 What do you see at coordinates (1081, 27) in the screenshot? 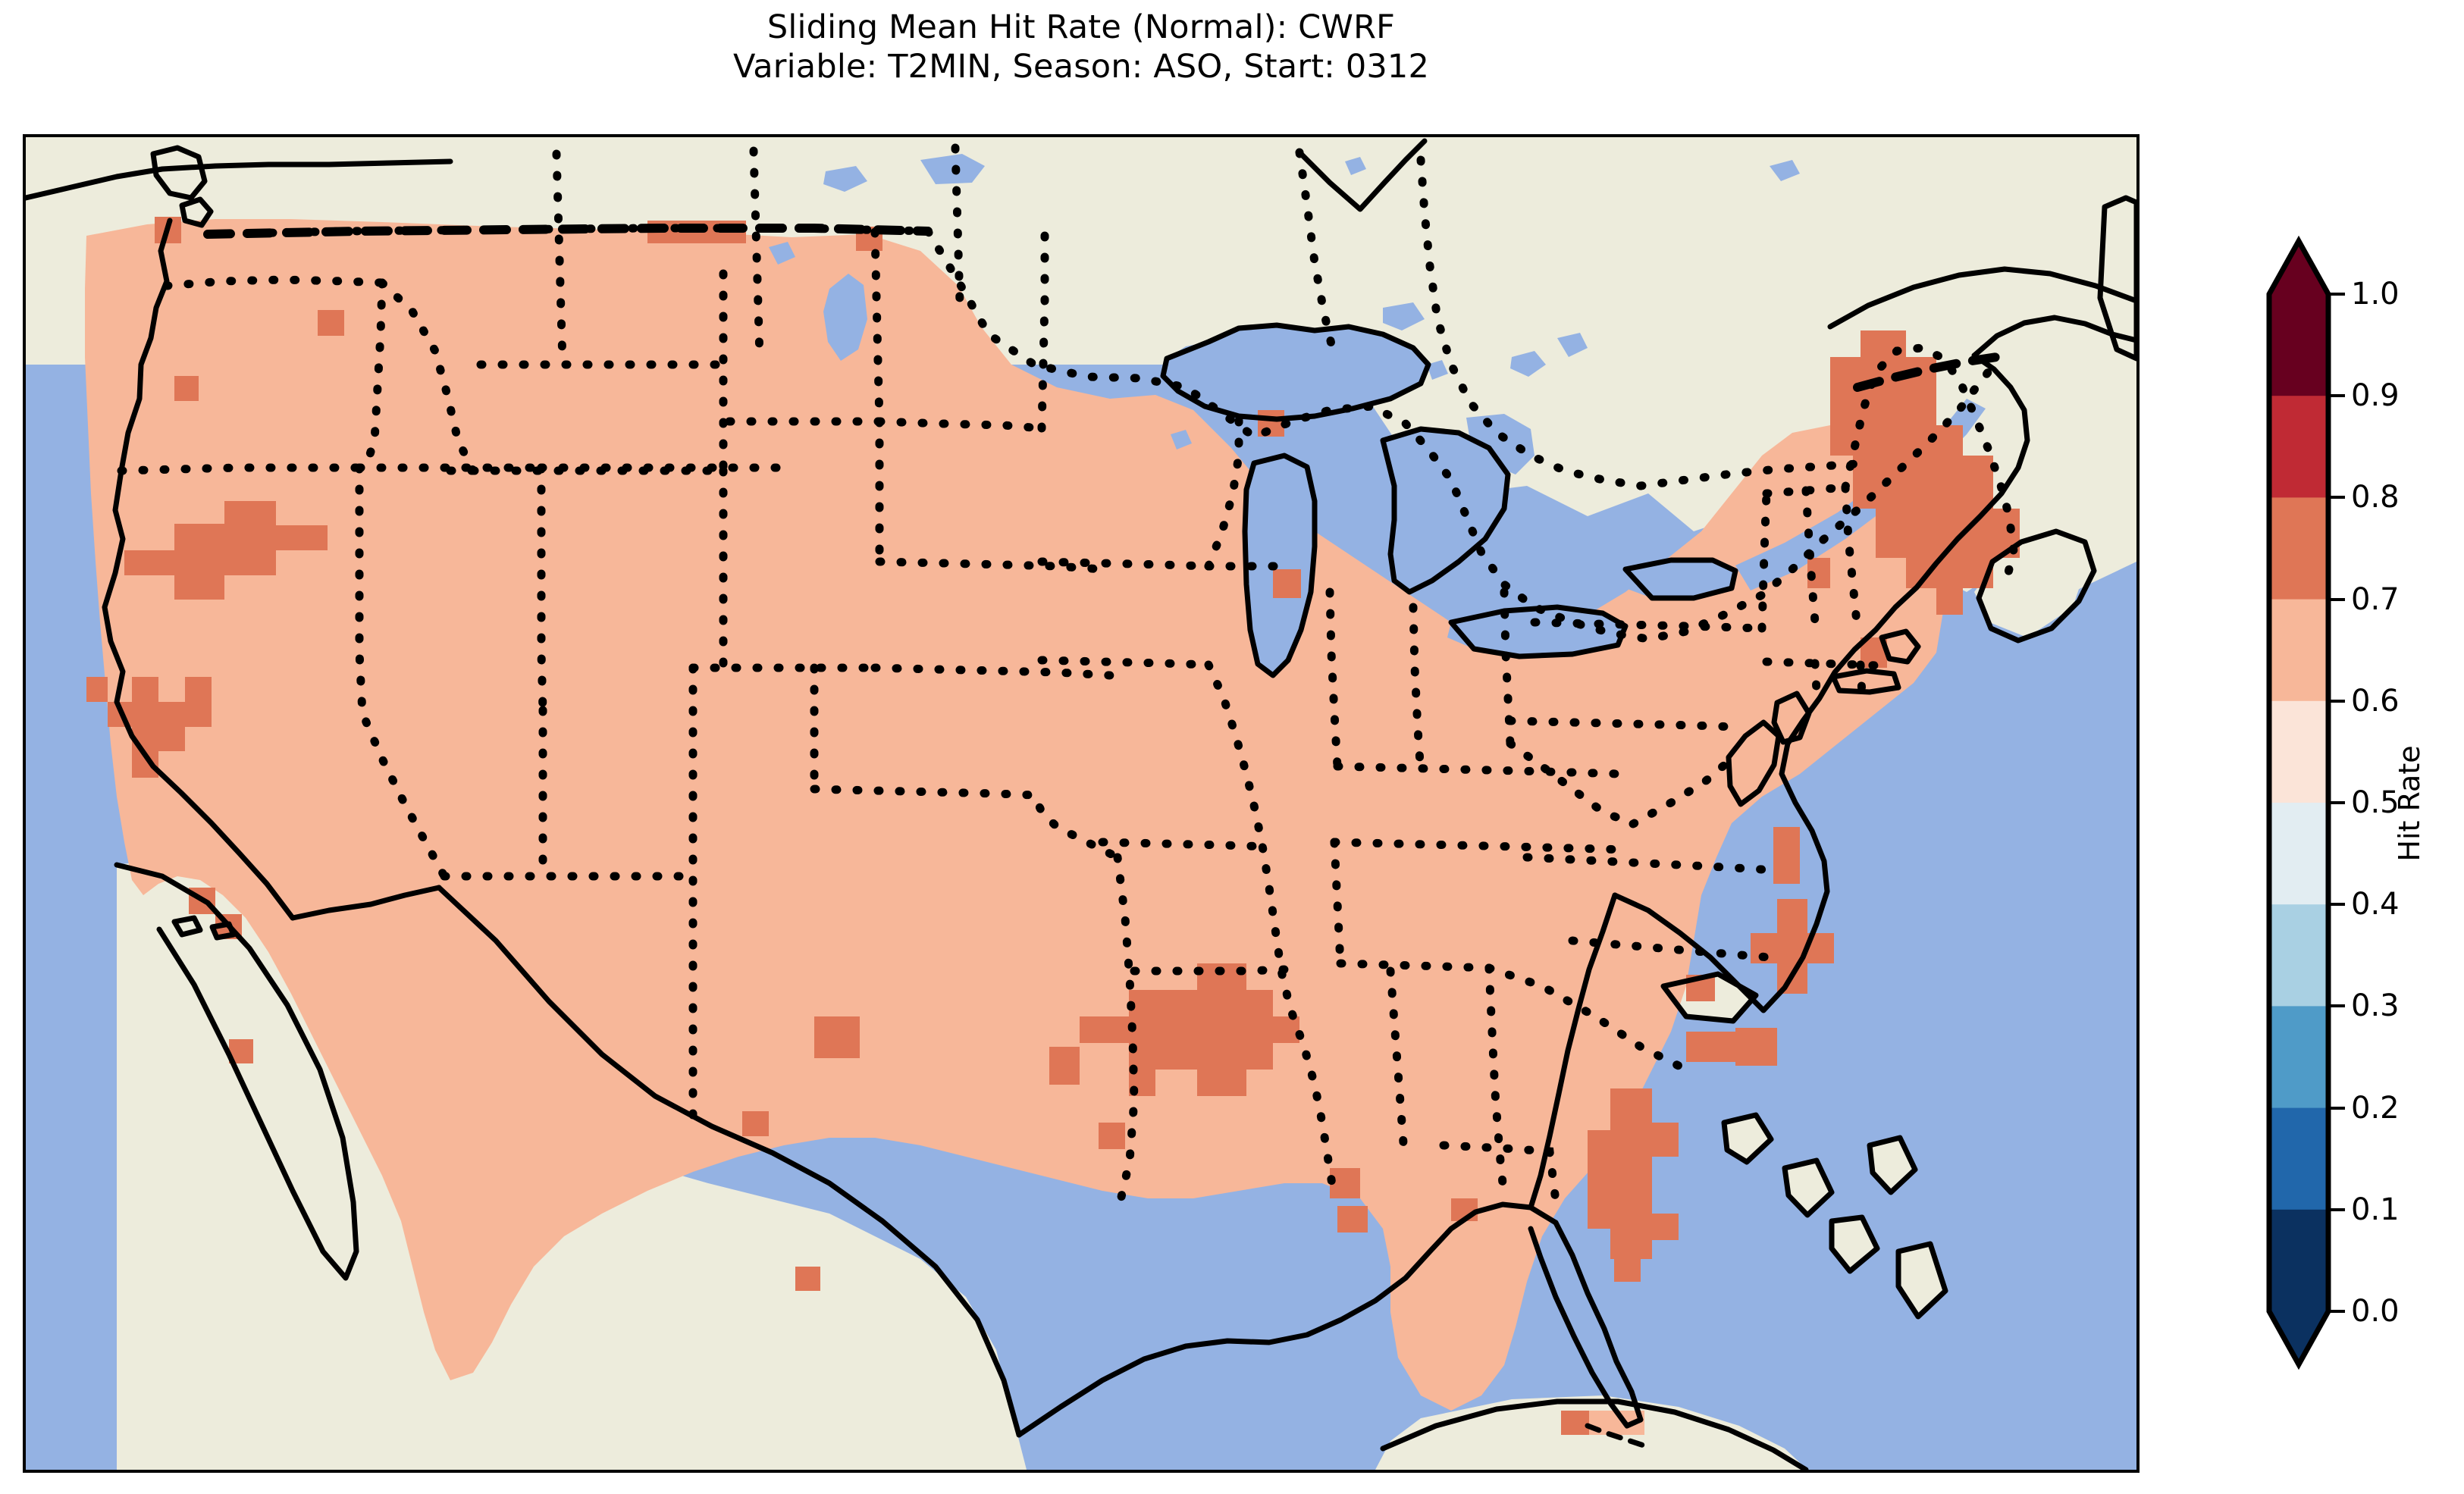
I see `title-line-1: Sliding Mean Hit Rate (Normal): CWRF` at bounding box center [1081, 27].